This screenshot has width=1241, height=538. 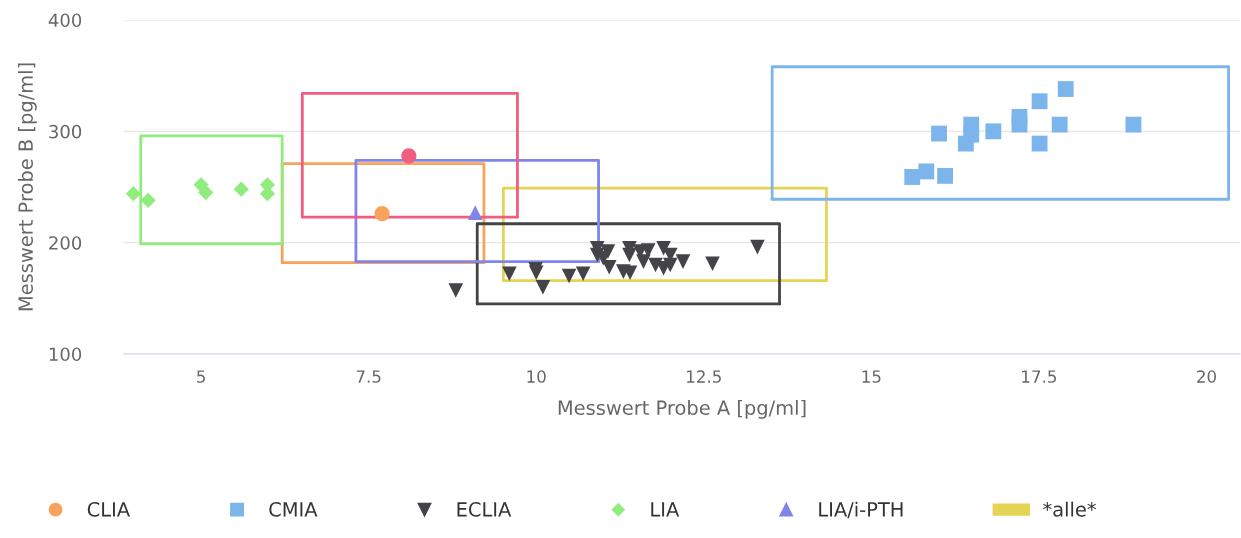 I want to click on x-tick-label: 20, so click(x=1206, y=376).